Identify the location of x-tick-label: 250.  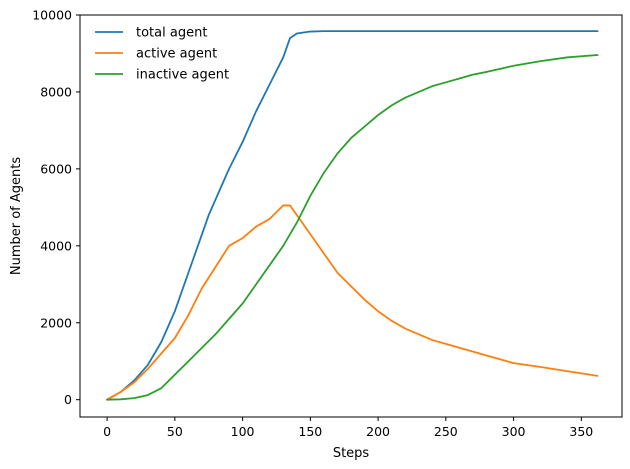
(446, 431).